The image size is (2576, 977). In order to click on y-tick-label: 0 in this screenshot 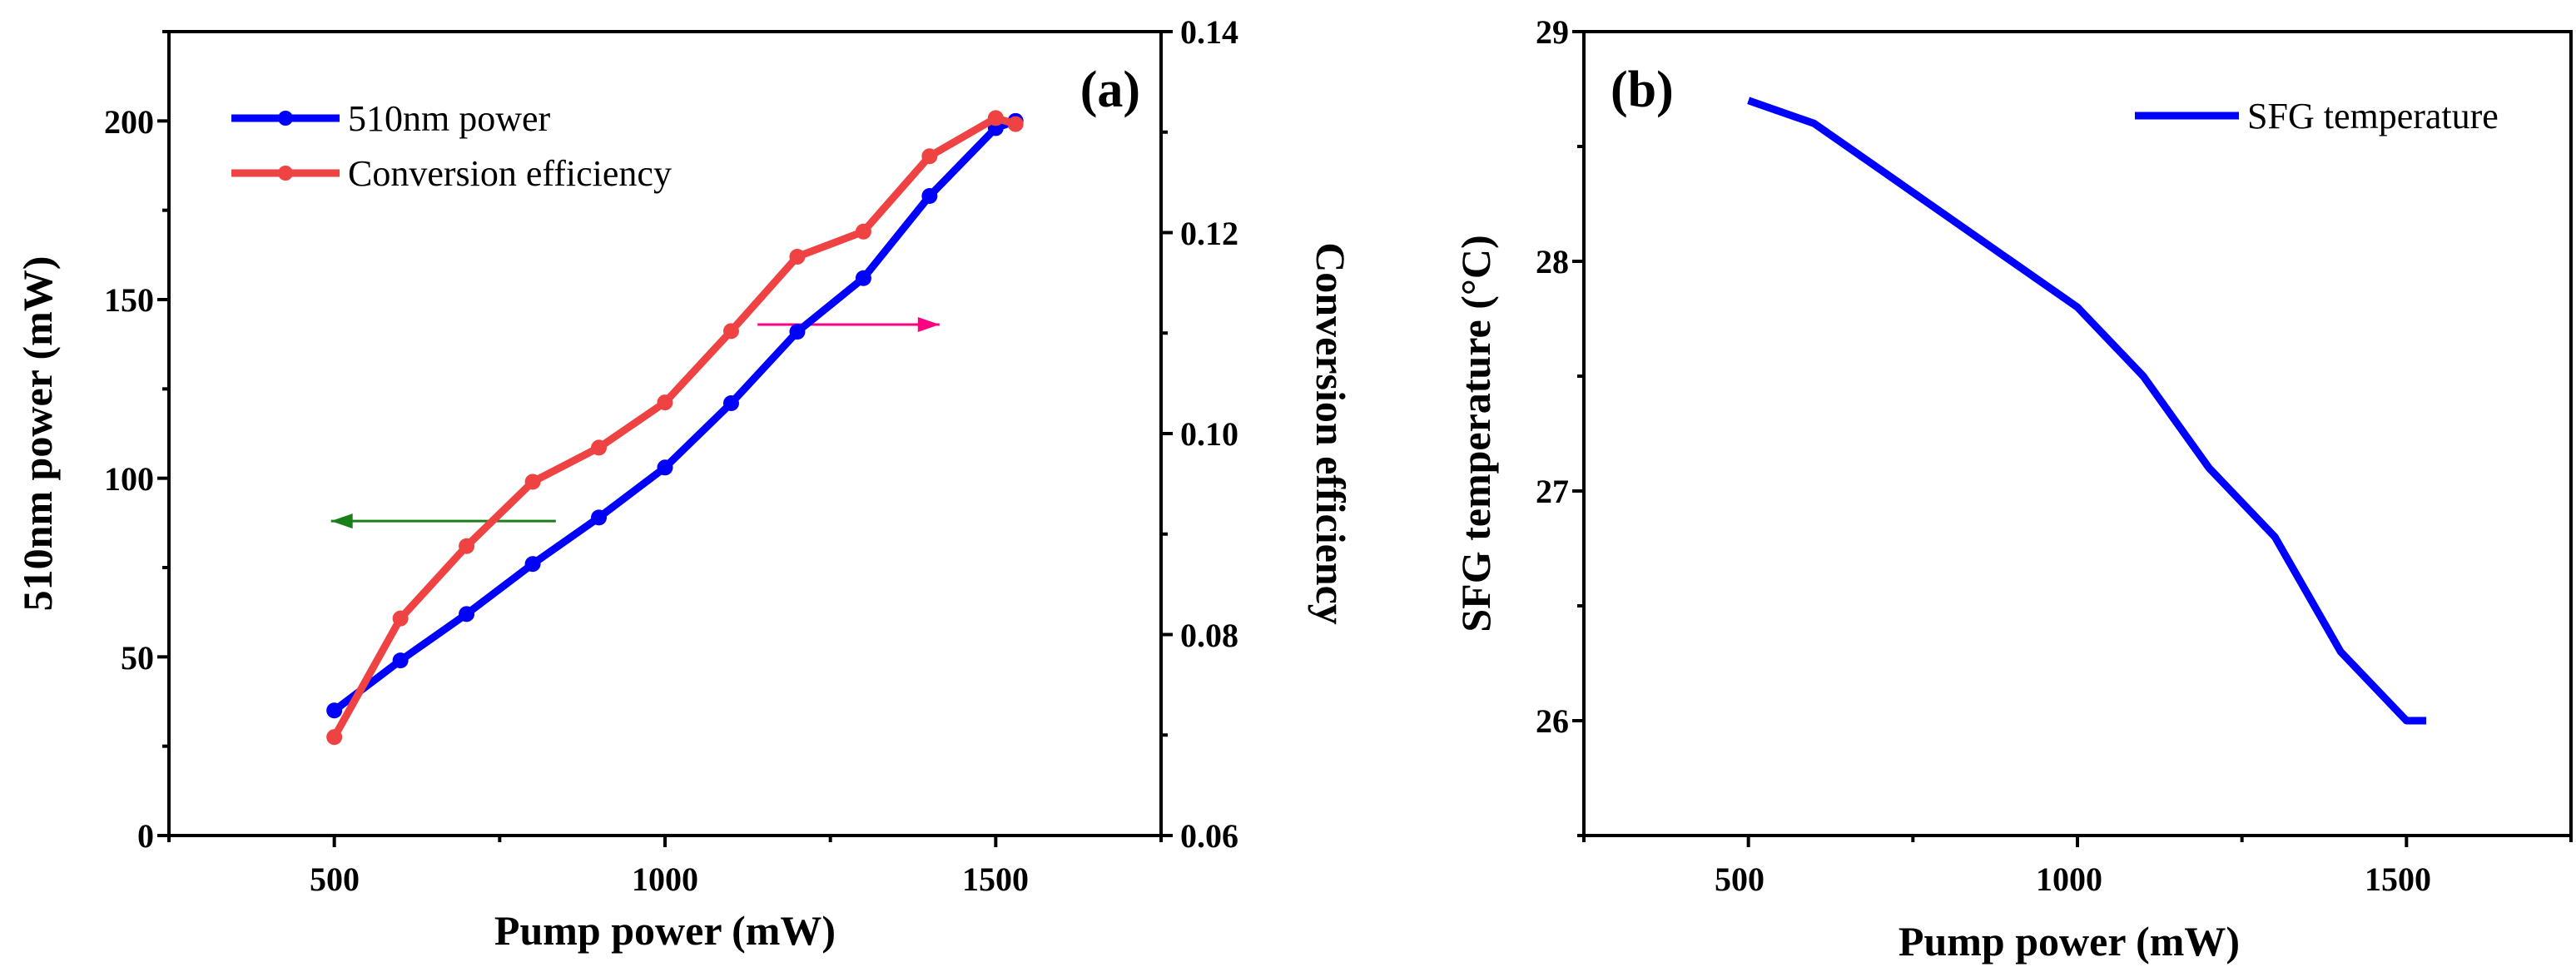, I will do `click(145, 836)`.